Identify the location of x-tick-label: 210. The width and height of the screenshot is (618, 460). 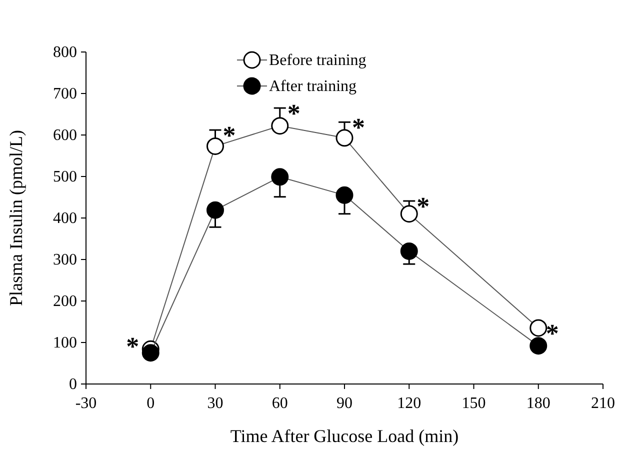
(603, 403).